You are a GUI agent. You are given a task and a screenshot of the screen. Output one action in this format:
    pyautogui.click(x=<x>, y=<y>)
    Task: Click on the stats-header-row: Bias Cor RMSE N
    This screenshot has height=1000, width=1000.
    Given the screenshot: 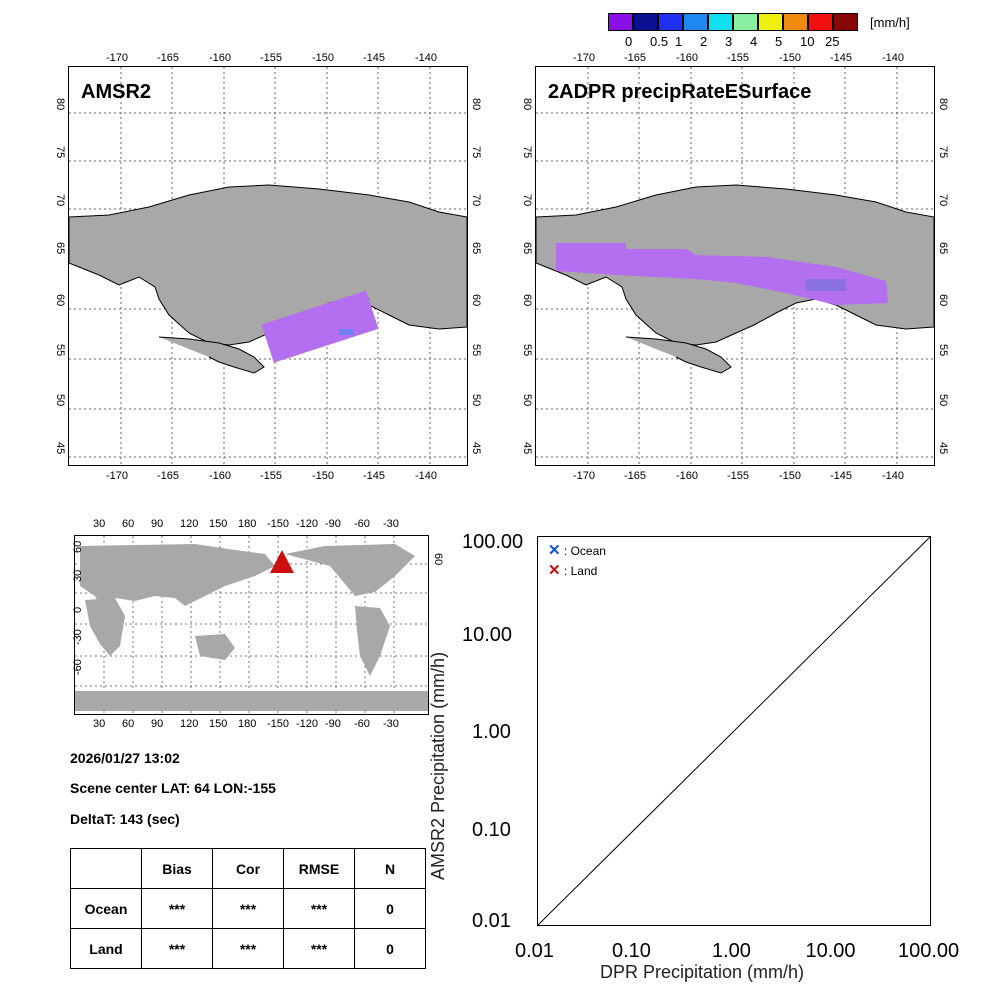 What is the action you would take?
    pyautogui.click(x=248, y=868)
    